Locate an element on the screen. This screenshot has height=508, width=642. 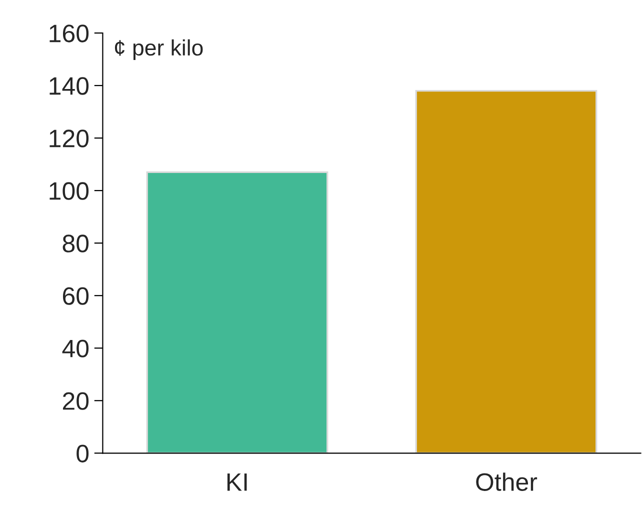
y-tick-label: 60 is located at coordinates (75, 296).